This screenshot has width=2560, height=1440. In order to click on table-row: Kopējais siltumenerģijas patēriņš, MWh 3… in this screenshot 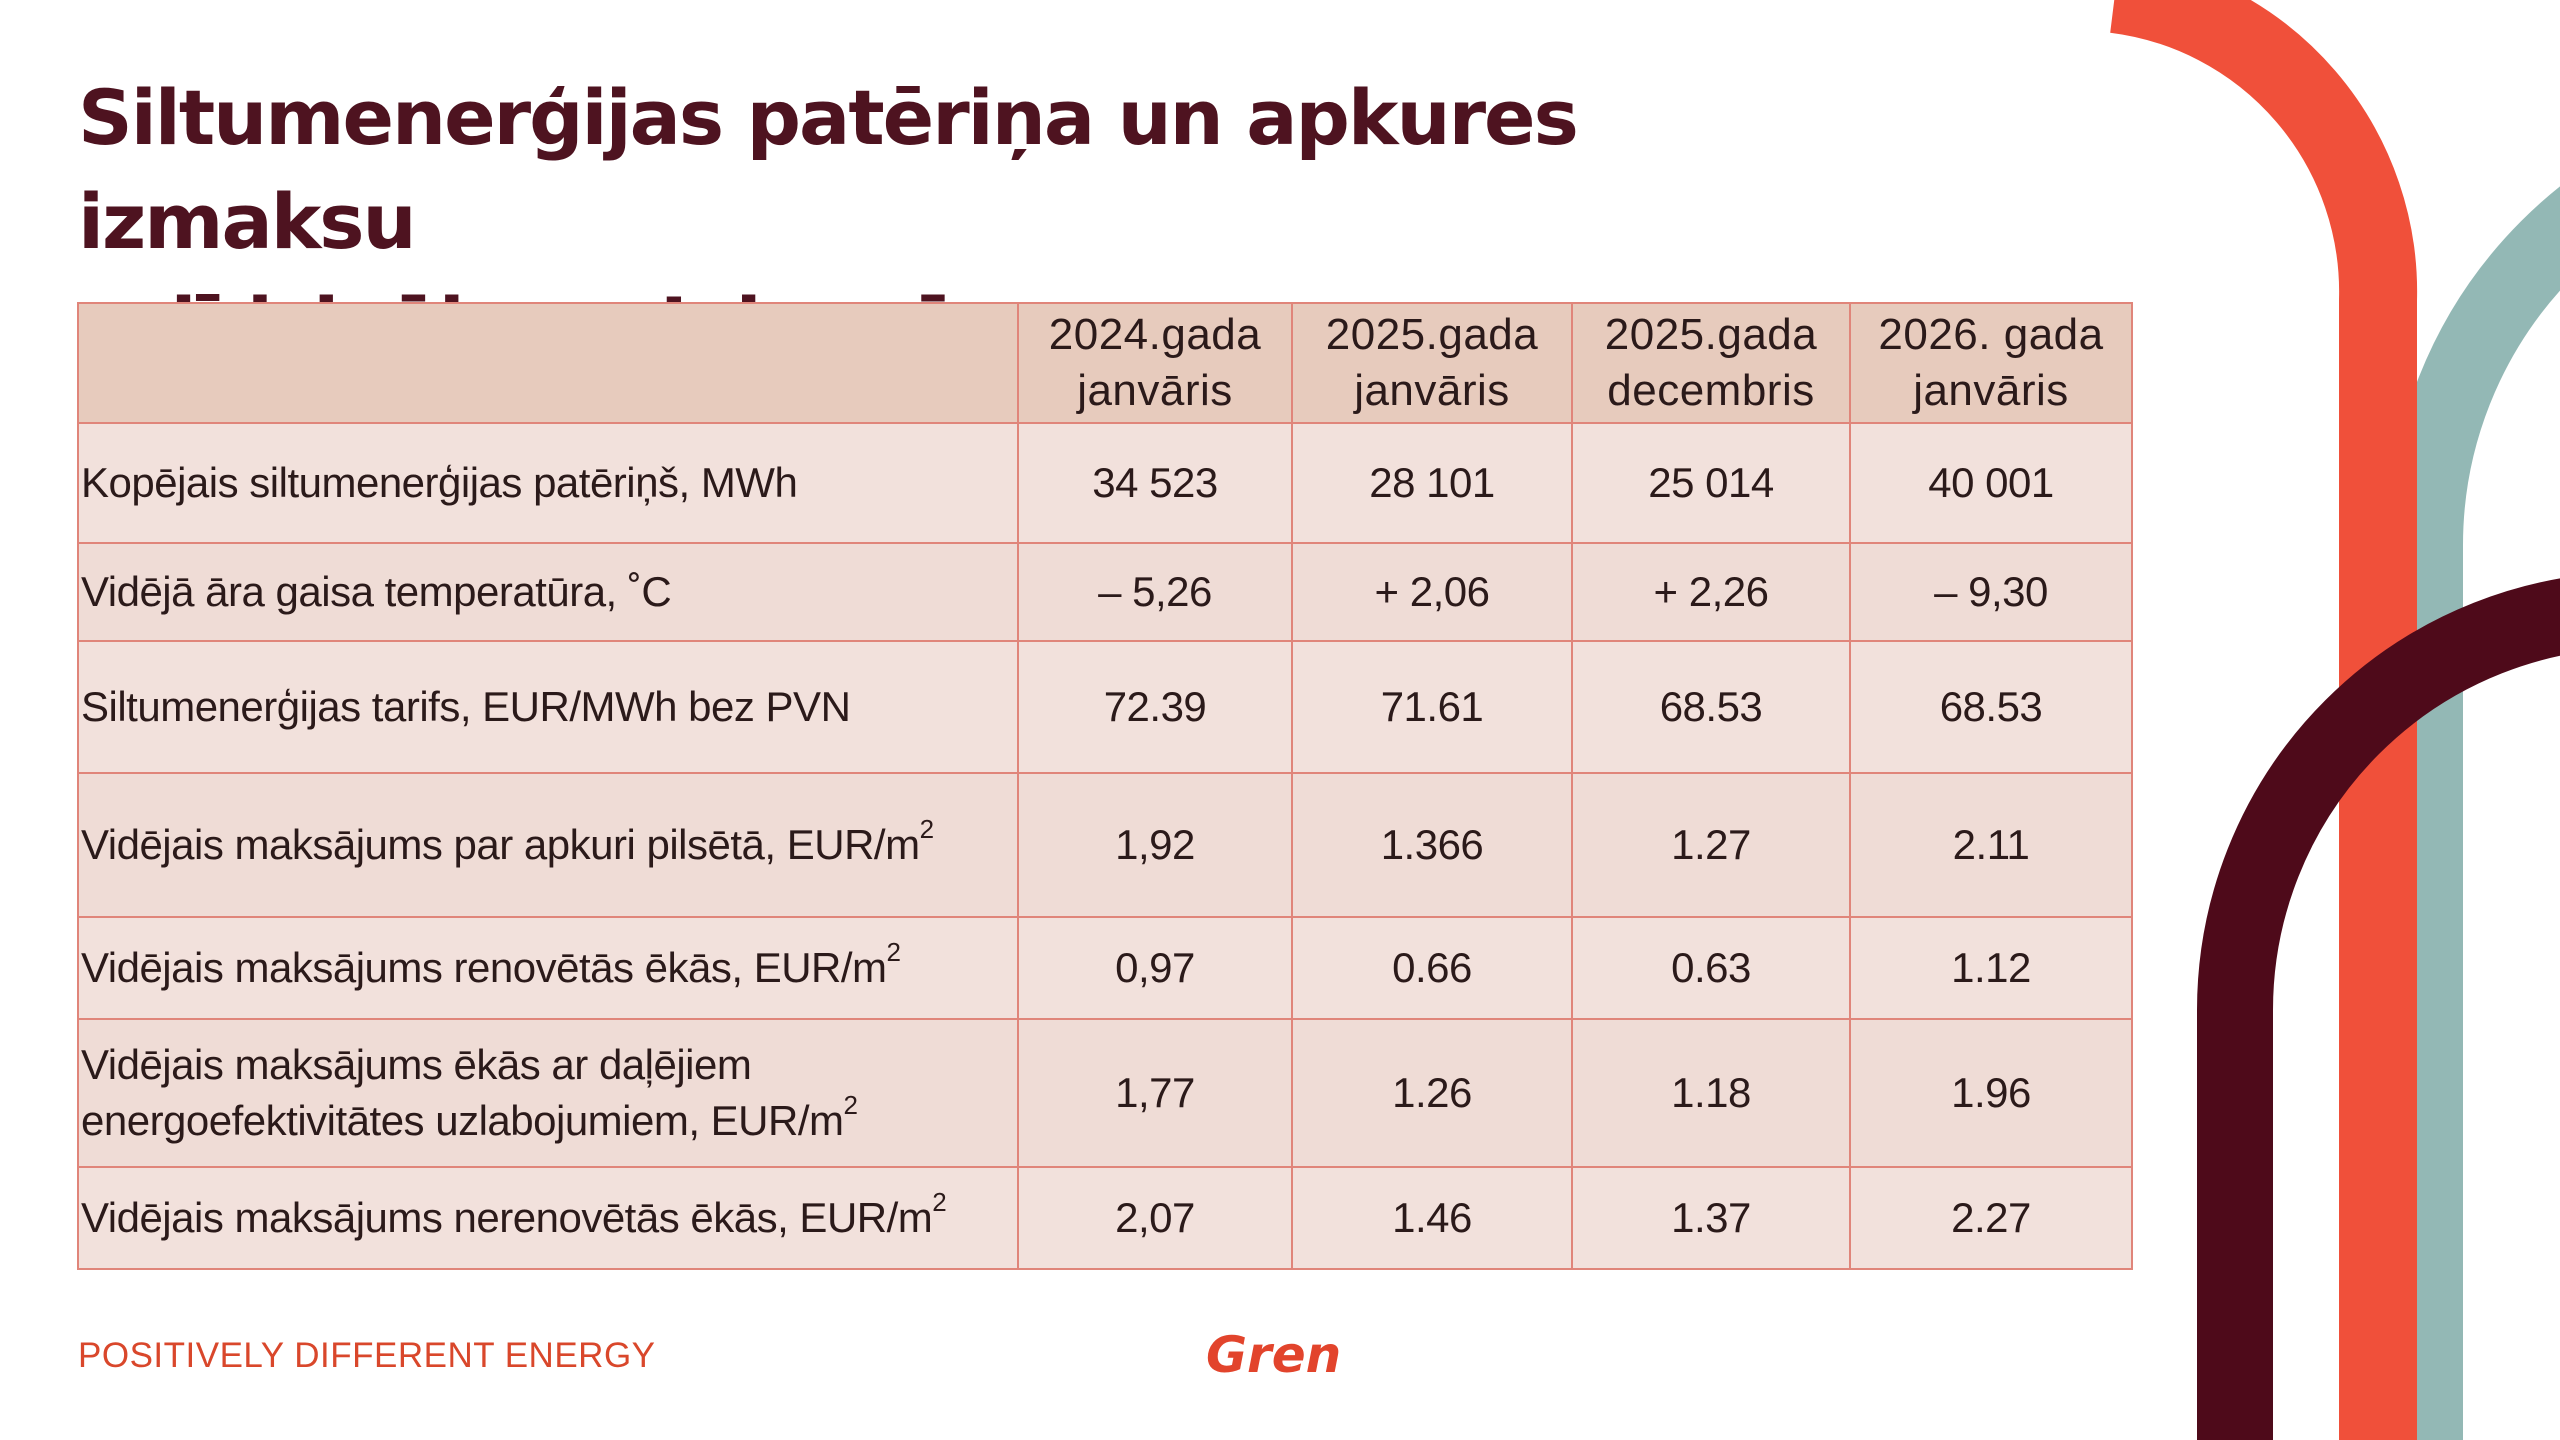, I will do `click(1105, 483)`.